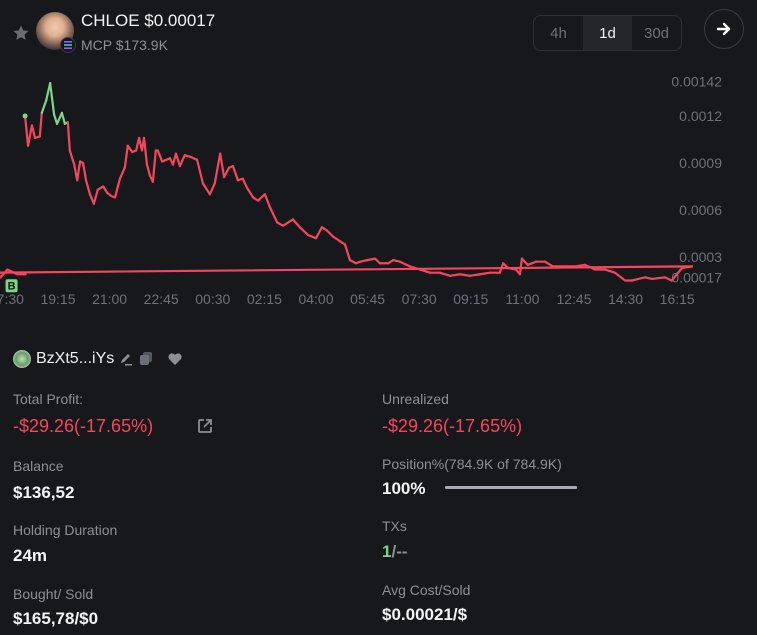 This screenshot has height=635, width=757. I want to click on timeframe-4h: 4h, so click(558, 33).